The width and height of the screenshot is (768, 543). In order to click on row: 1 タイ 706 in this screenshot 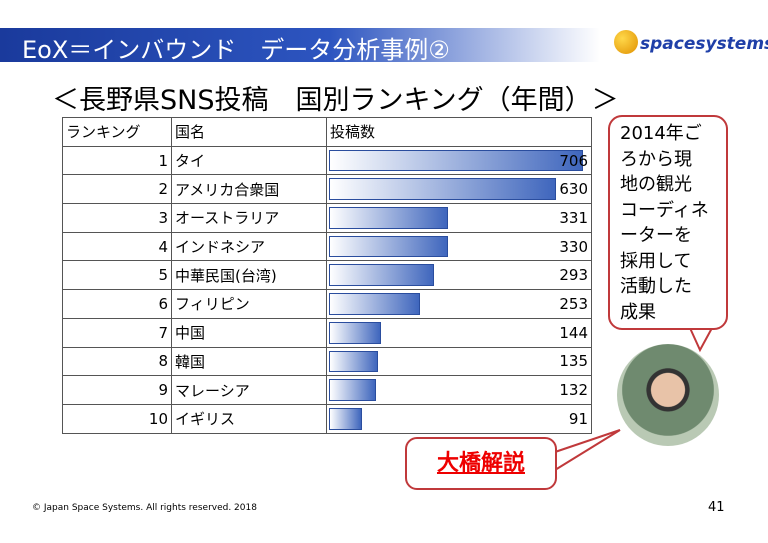, I will do `click(327, 160)`.